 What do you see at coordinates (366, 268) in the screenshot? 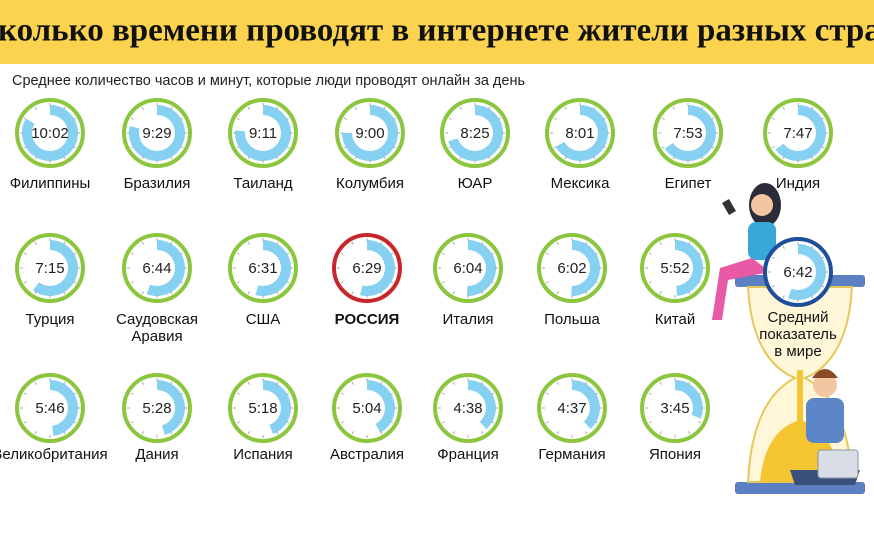
I see `clock-time: 6:29` at bounding box center [366, 268].